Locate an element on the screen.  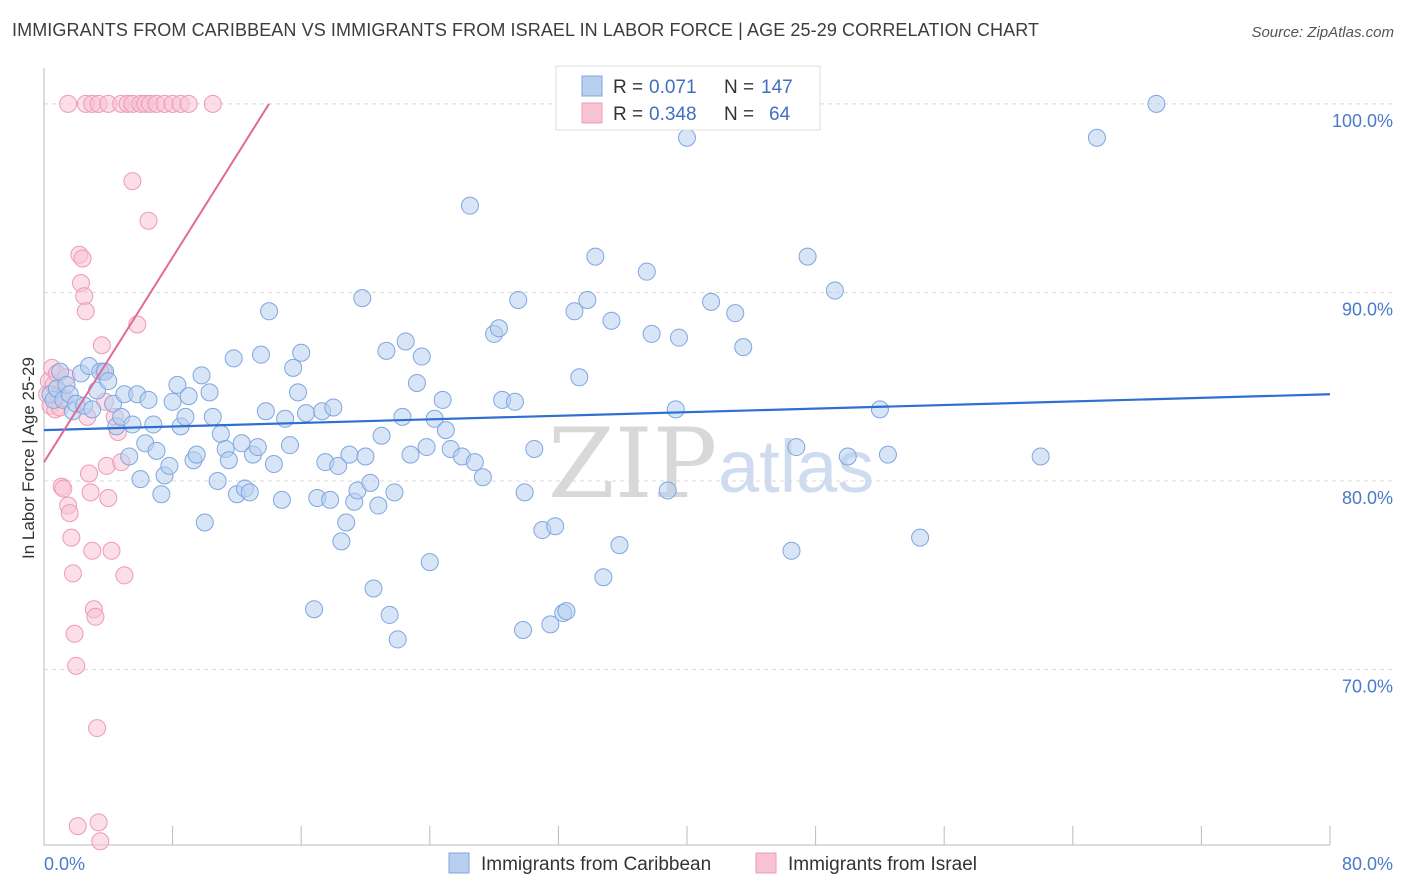
legend-r-label-1: R = is located at coordinates (628, 87).